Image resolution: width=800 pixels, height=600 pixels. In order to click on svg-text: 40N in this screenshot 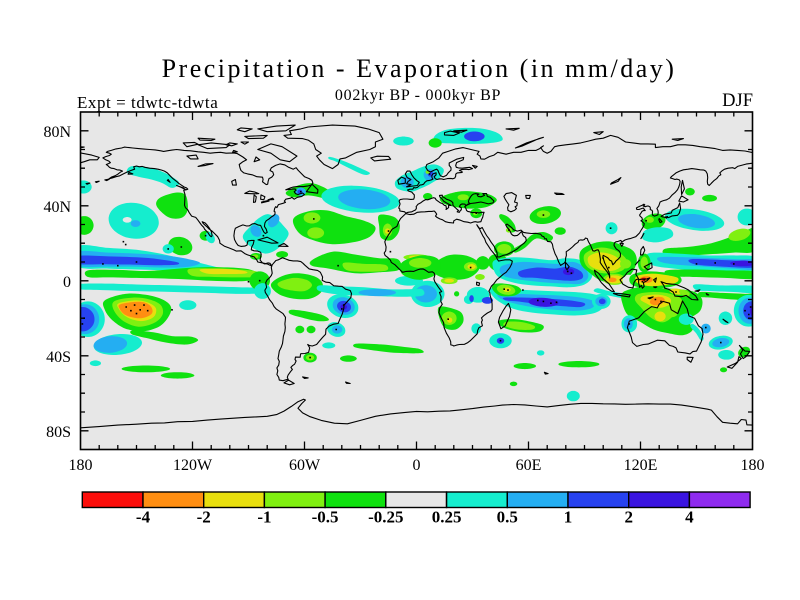, I will do `click(57, 207)`.